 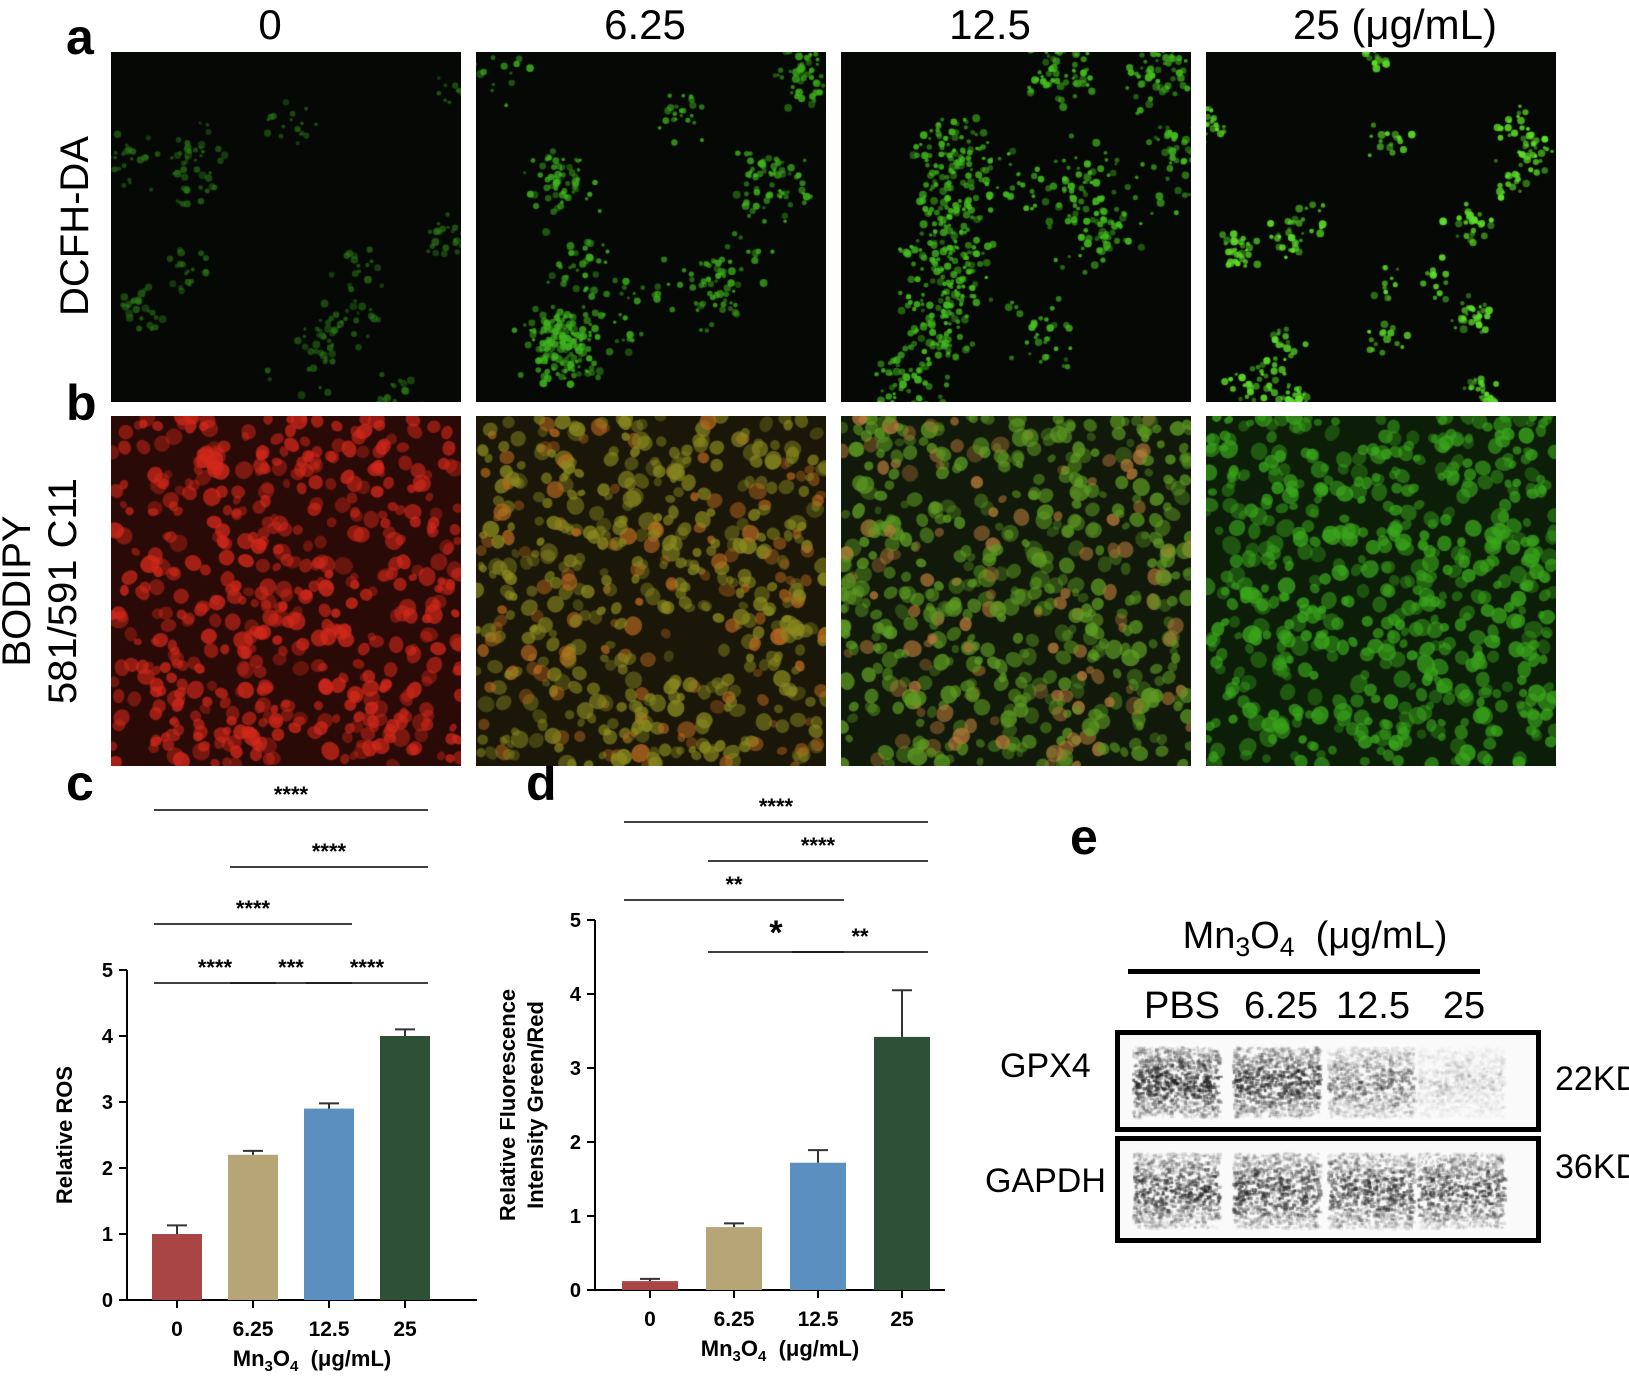 What do you see at coordinates (64, 1135) in the screenshot?
I see `y-axis-label: Relative ROS` at bounding box center [64, 1135].